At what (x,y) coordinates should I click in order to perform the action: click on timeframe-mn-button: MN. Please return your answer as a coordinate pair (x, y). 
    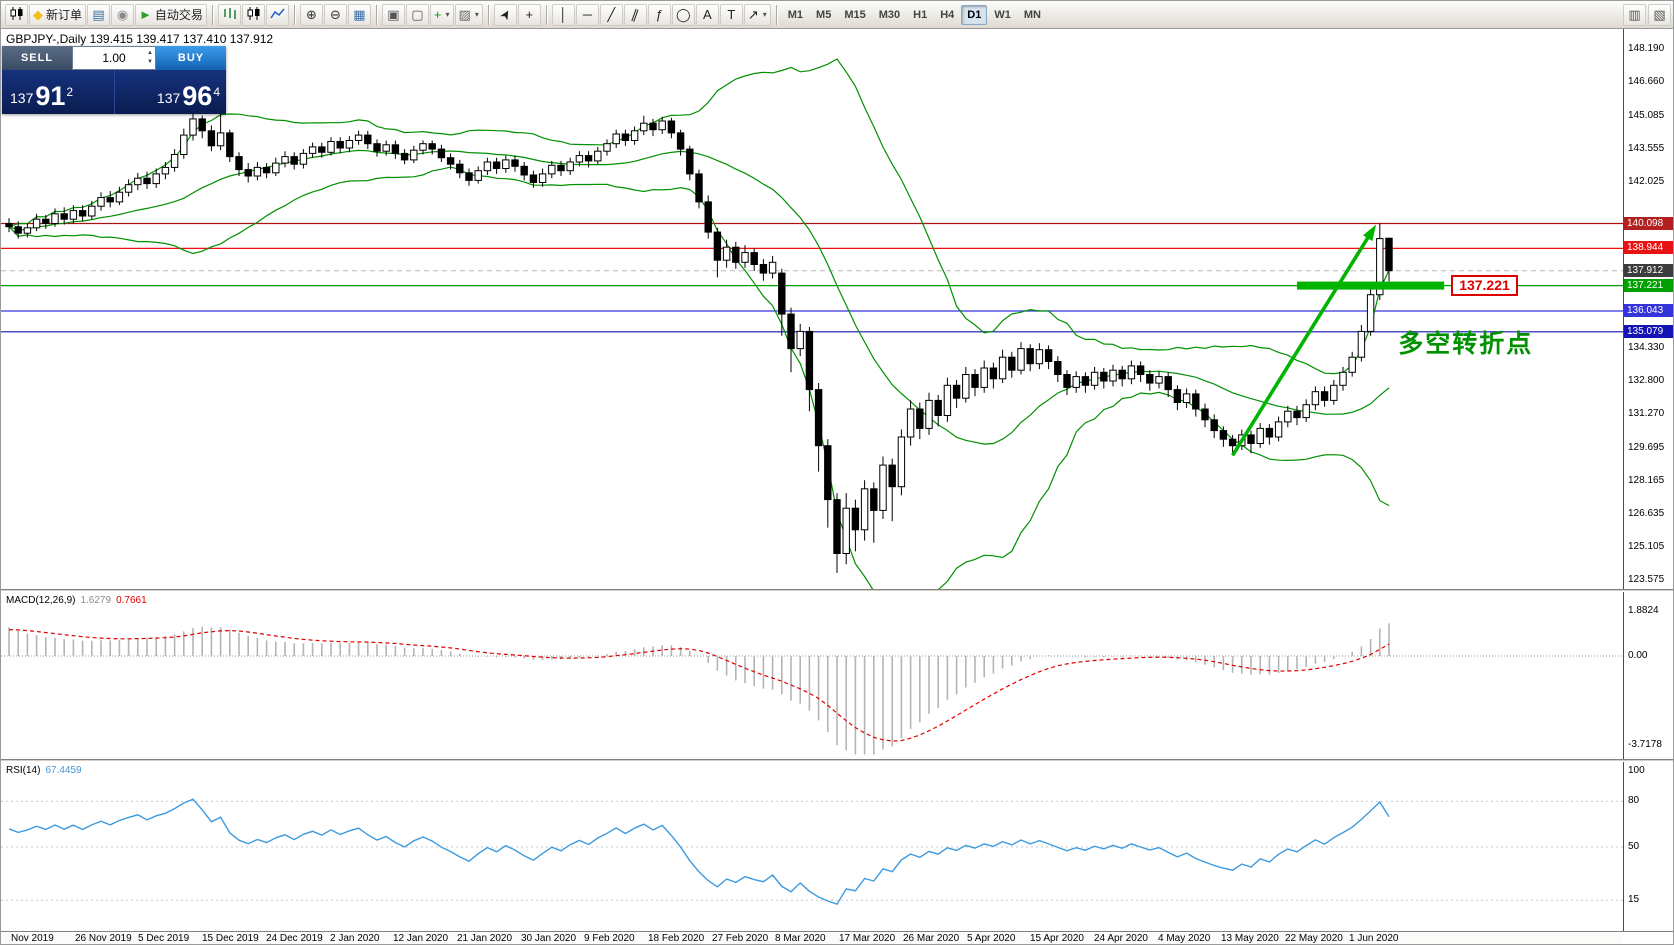
    Looking at the image, I should click on (1032, 14).